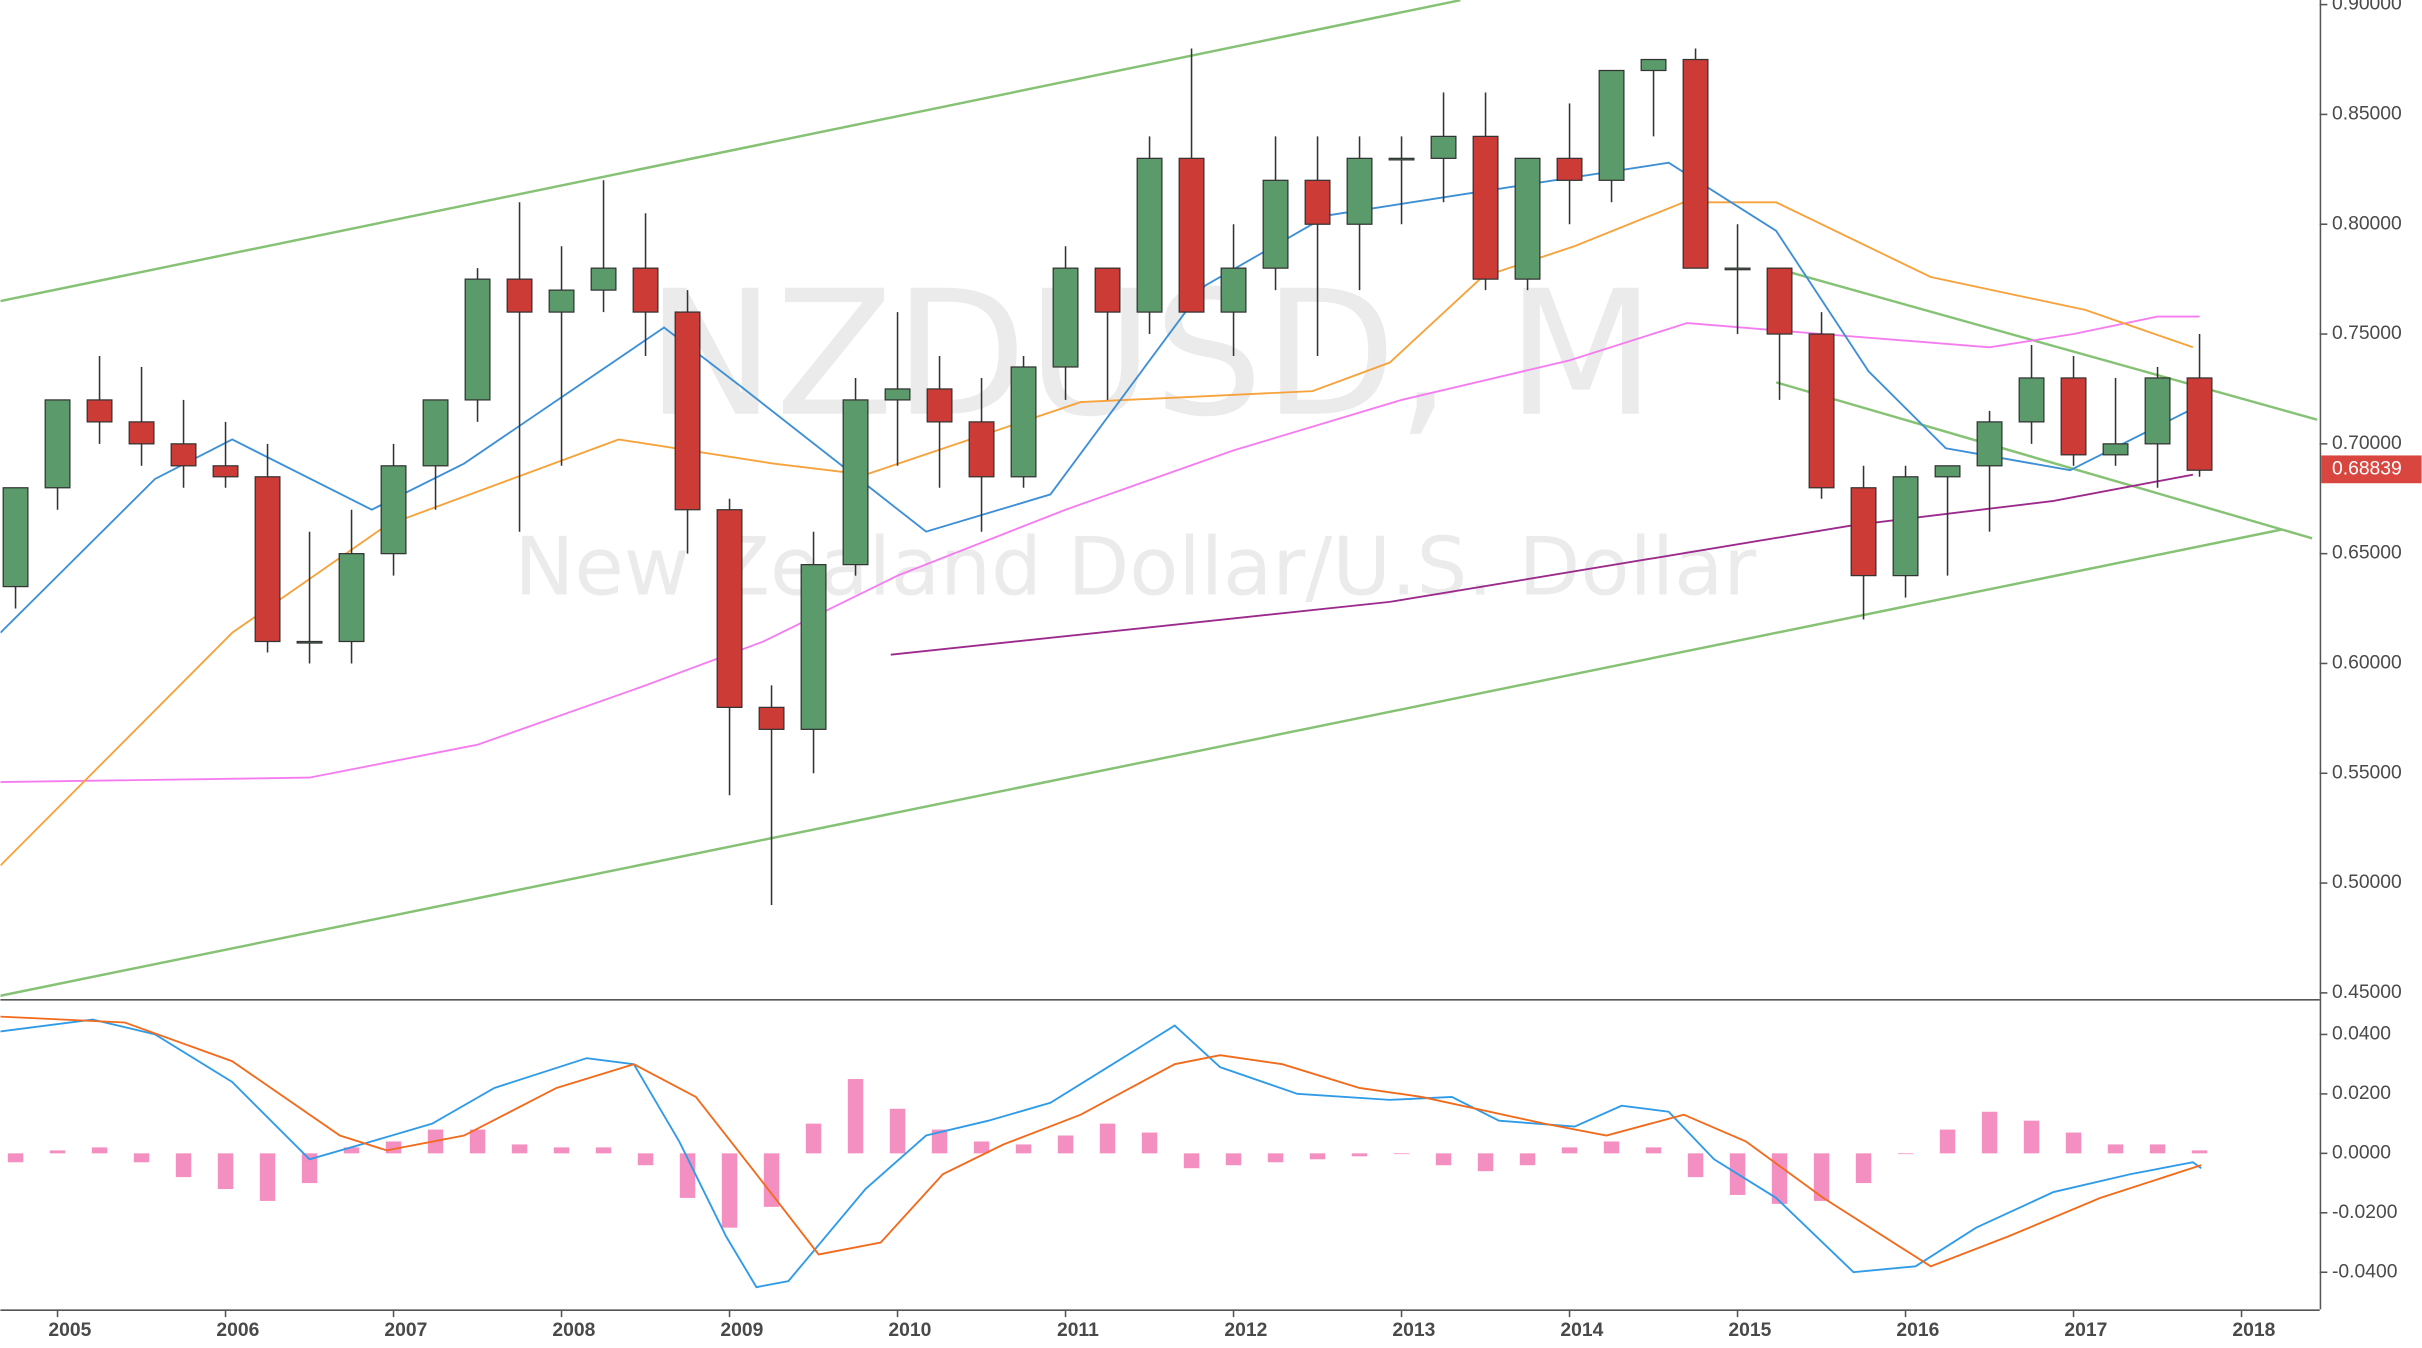 Image resolution: width=2422 pixels, height=1348 pixels. I want to click on y-tick-label: 0.90000, so click(2367, 7).